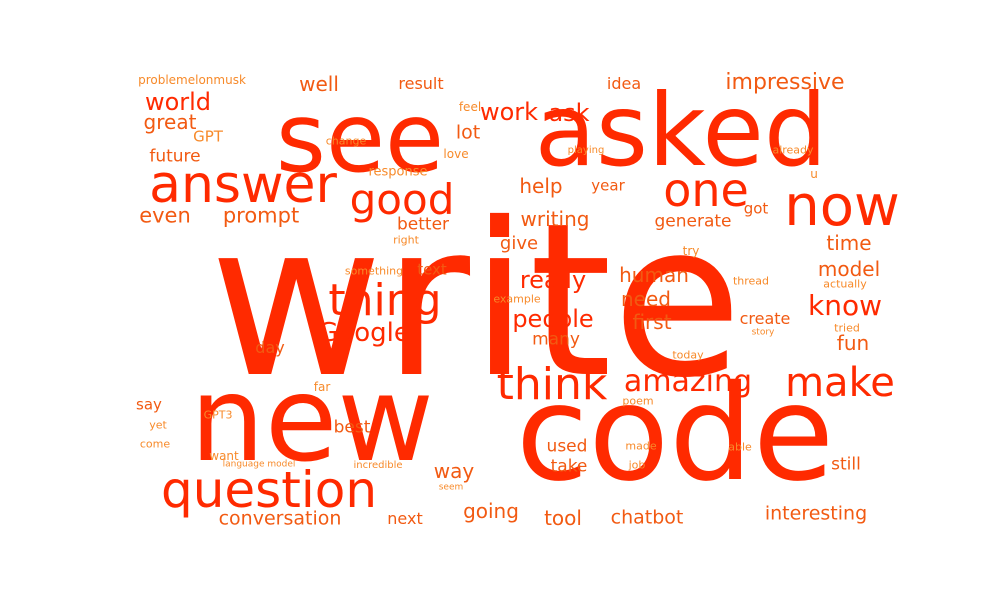 The image size is (1000, 600). Describe the element at coordinates (647, 517) in the screenshot. I see `word-chatbot: chatbot` at that location.